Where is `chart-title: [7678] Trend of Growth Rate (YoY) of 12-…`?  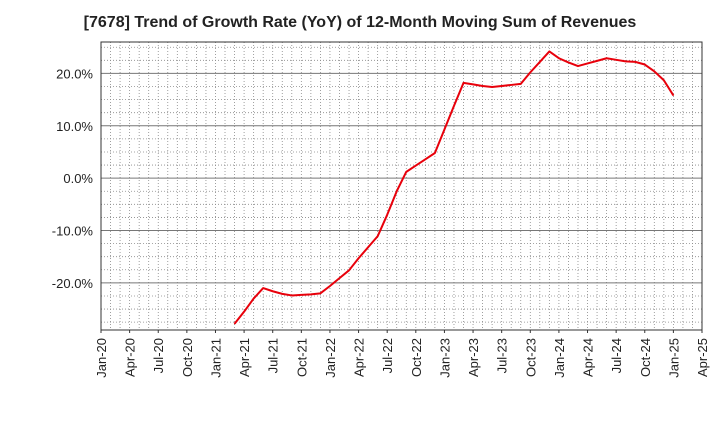
chart-title: [7678] Trend of Growth Rate (YoY) of 12-… is located at coordinates (360, 22).